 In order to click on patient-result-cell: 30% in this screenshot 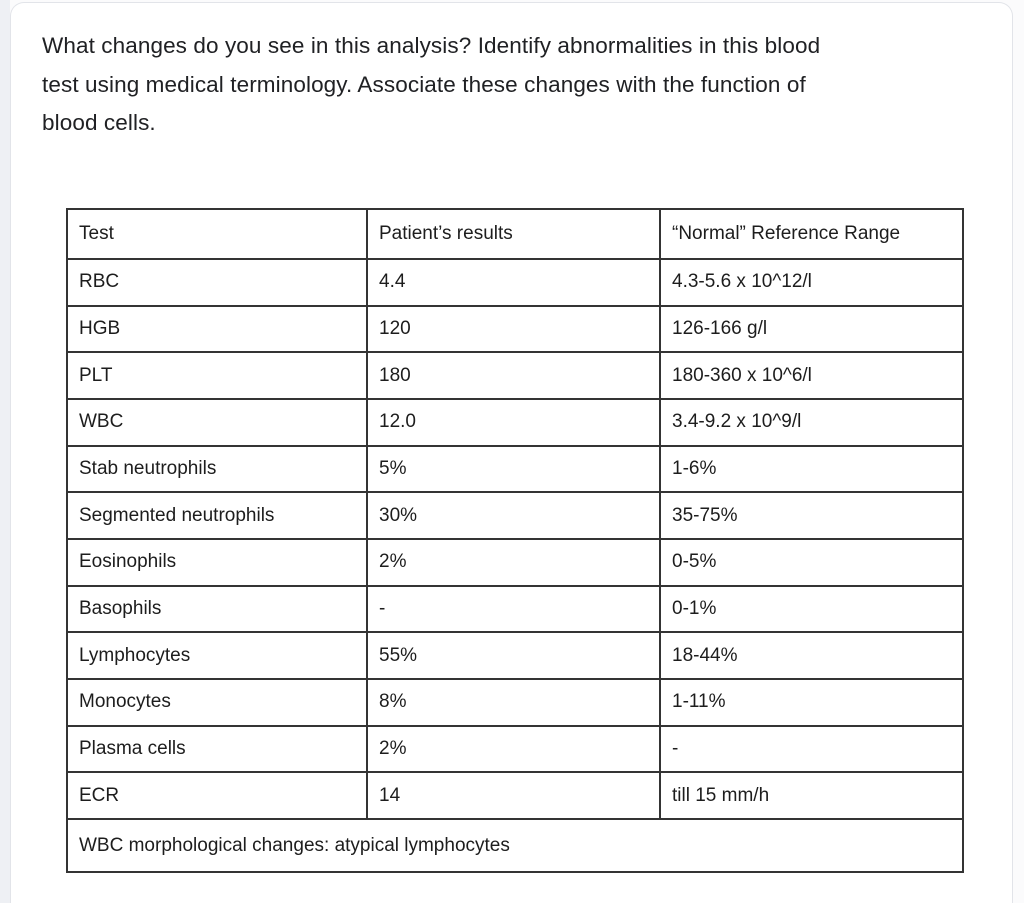, I will do `click(513, 516)`.